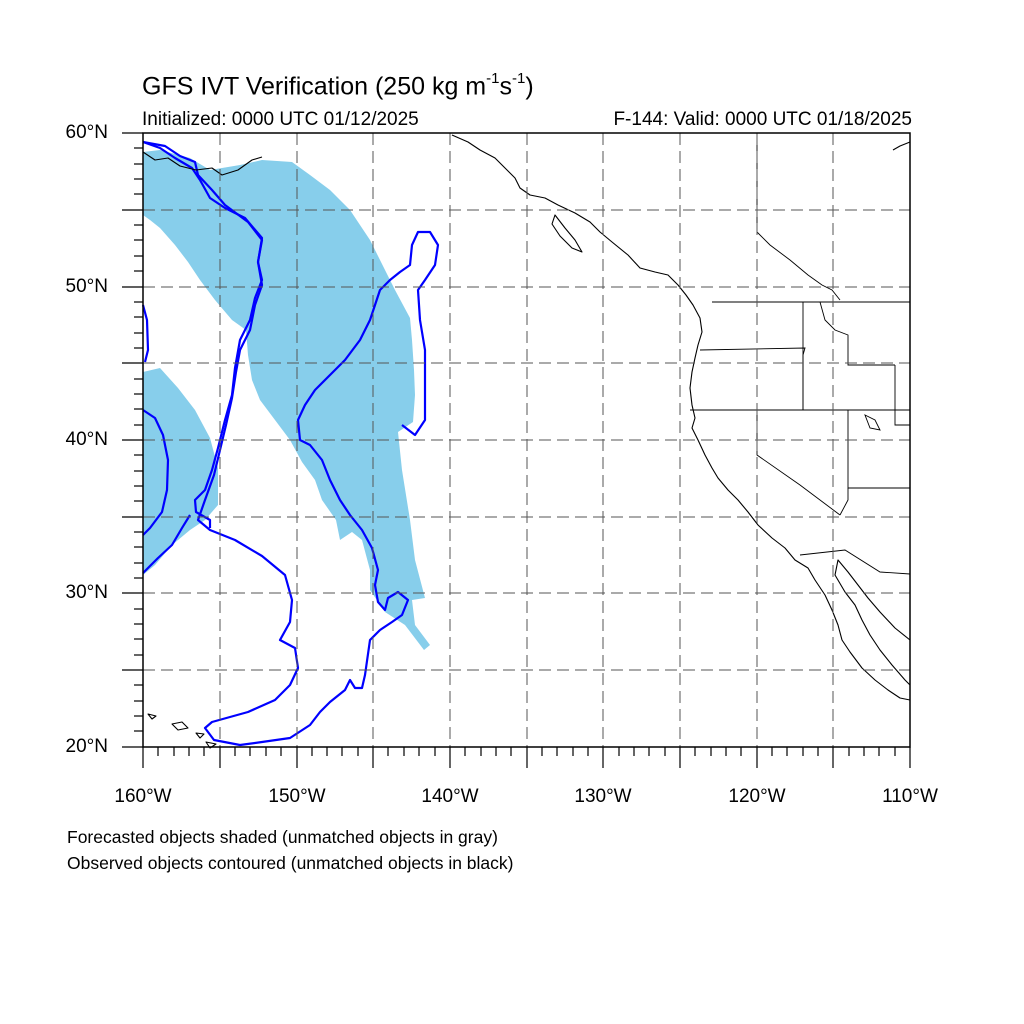  What do you see at coordinates (844, 502) in the screenshot?
I see `border-az` at bounding box center [844, 502].